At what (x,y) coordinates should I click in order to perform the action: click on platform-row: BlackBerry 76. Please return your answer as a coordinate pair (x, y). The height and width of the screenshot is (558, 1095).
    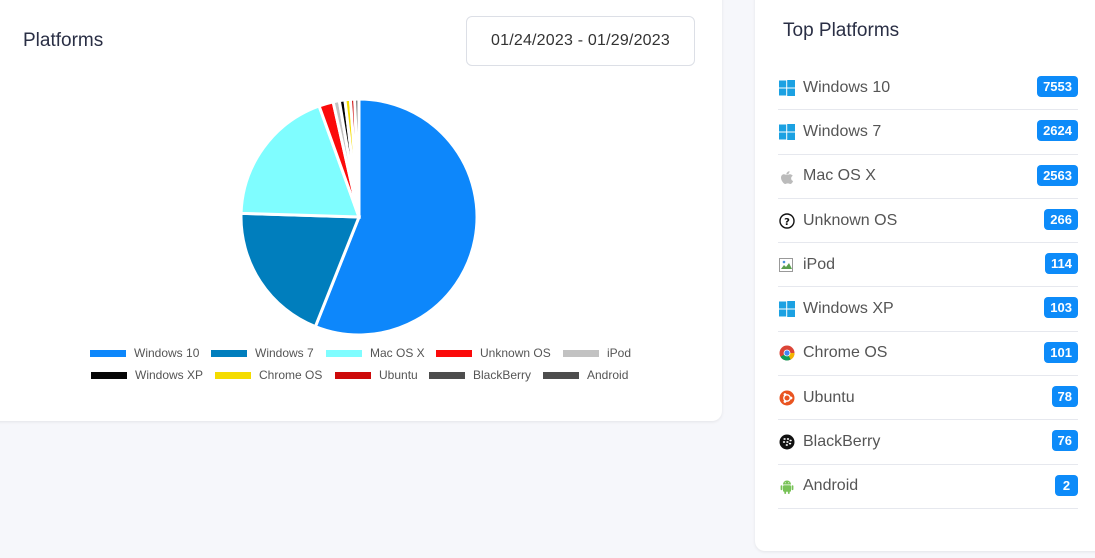
    Looking at the image, I should click on (928, 442).